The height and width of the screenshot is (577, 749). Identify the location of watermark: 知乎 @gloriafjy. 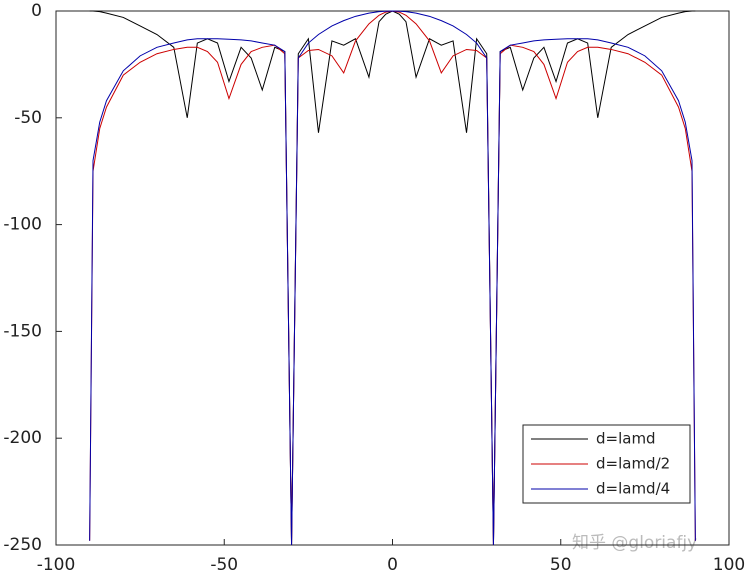
(634, 543).